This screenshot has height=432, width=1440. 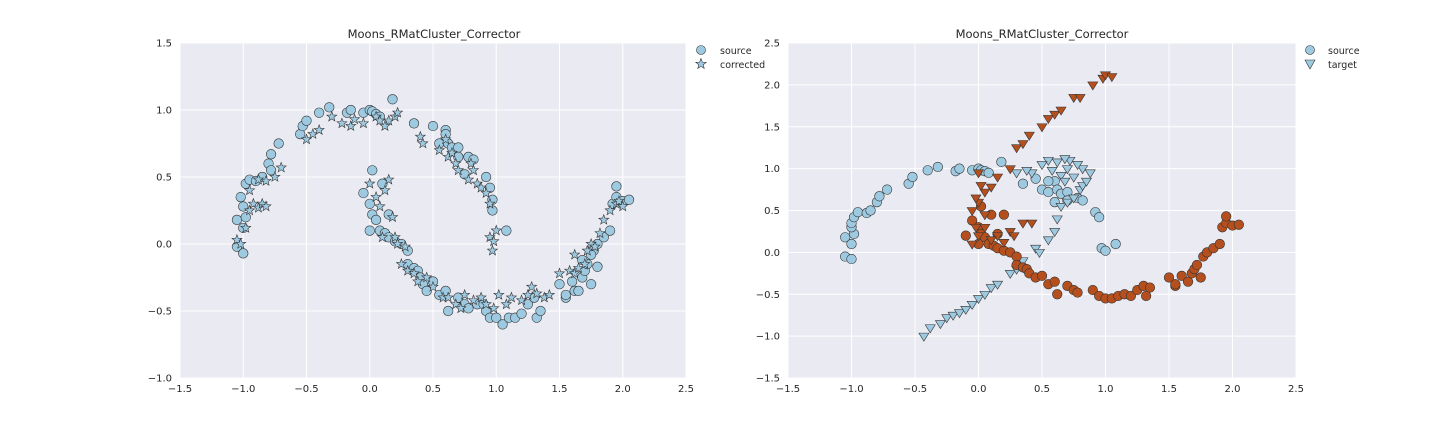 I want to click on x-tick-label: 2.5, so click(x=686, y=389).